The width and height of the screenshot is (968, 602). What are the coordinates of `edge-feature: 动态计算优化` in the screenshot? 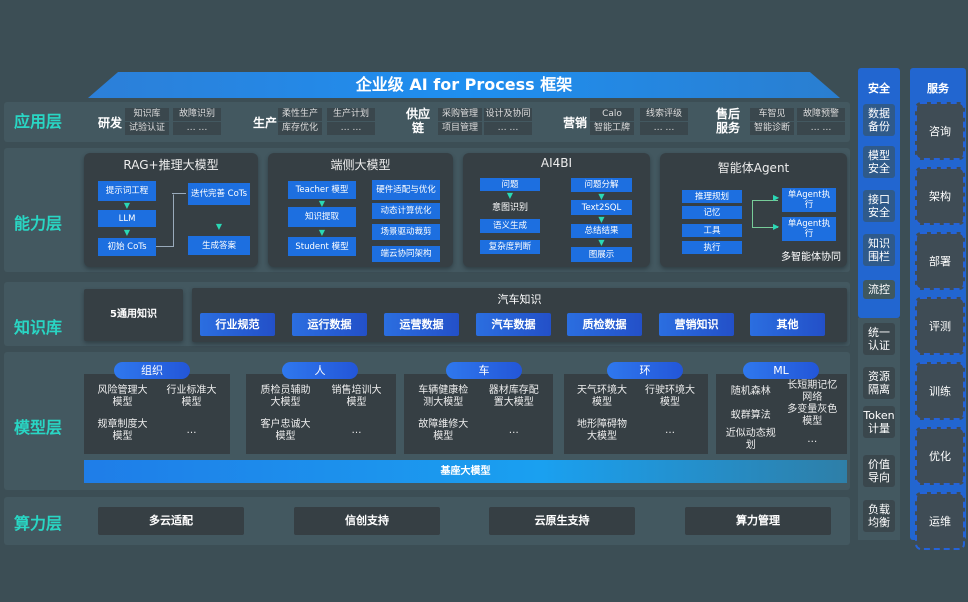 It's located at (406, 211).